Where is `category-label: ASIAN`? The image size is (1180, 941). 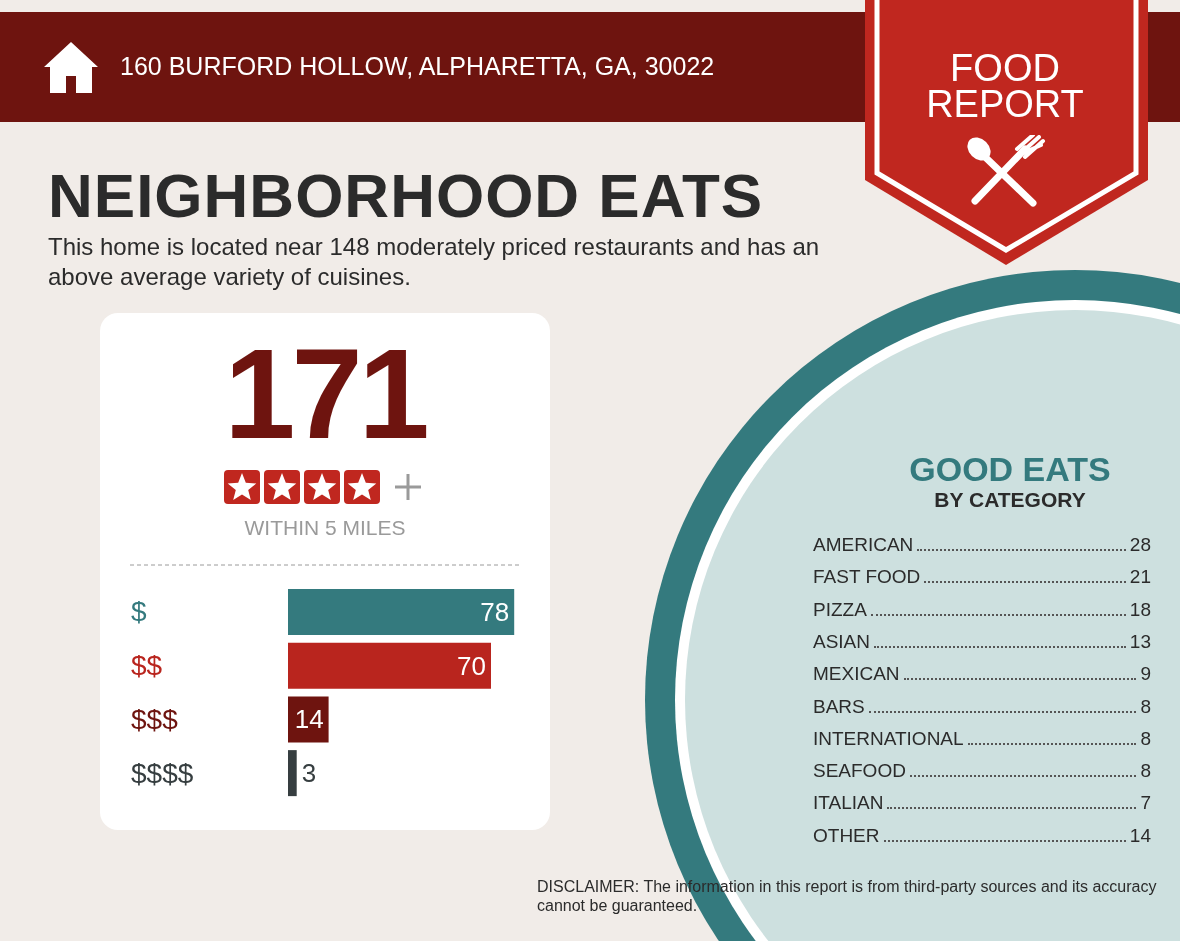
category-label: ASIAN is located at coordinates (842, 641).